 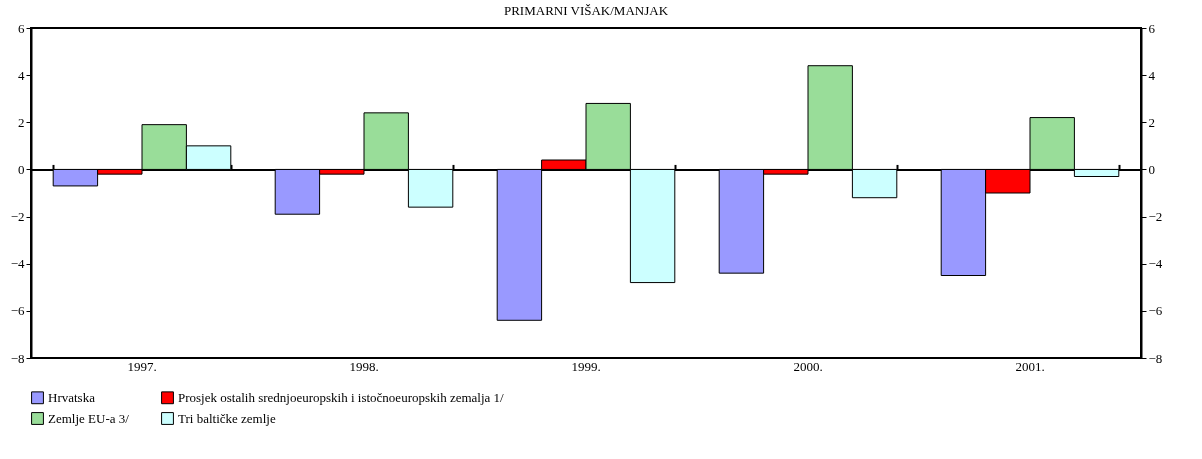 I want to click on y-tick-label: −2, so click(x=17, y=217).